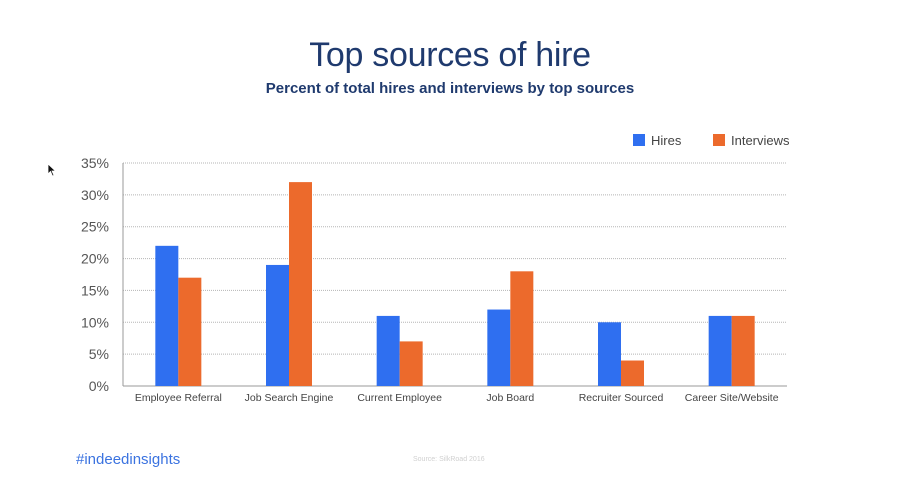 The width and height of the screenshot is (900, 490). What do you see at coordinates (95, 227) in the screenshot?
I see `y-tick-label: 25%` at bounding box center [95, 227].